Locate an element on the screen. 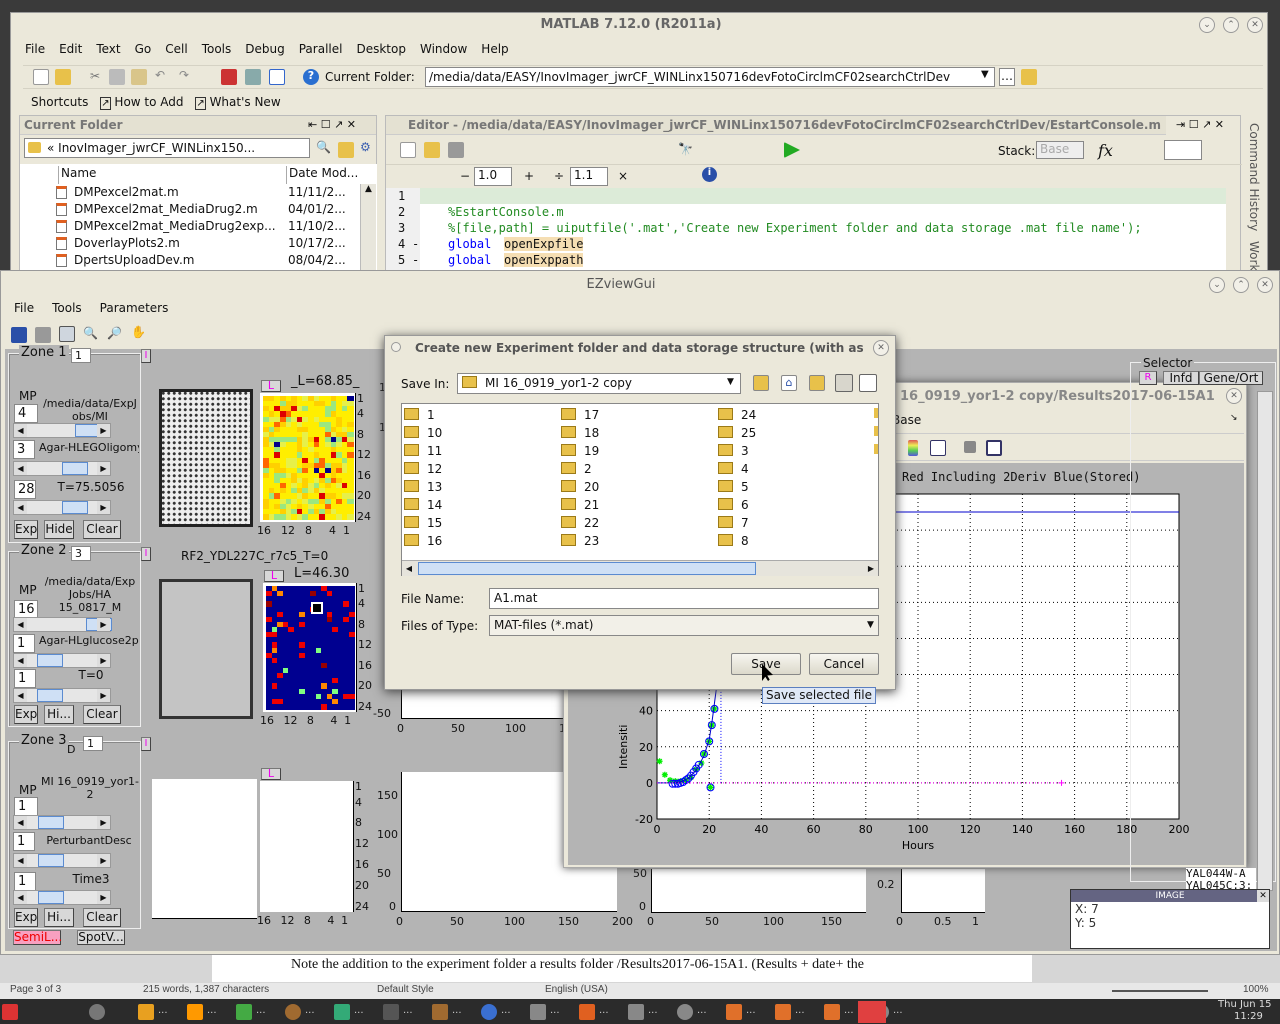  zoom-in-icon: 🔍 is located at coordinates (90, 333).